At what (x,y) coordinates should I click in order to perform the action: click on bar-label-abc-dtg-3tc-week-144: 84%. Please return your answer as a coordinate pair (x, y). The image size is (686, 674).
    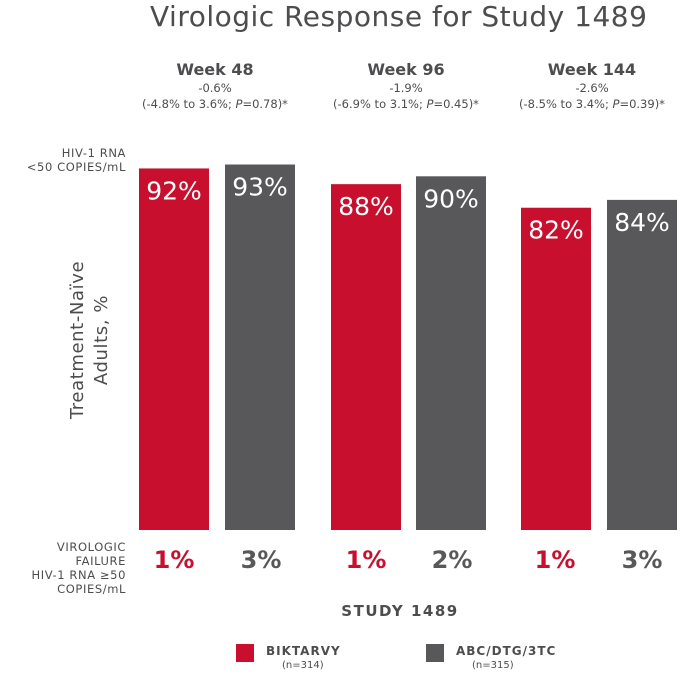
    Looking at the image, I should click on (642, 222).